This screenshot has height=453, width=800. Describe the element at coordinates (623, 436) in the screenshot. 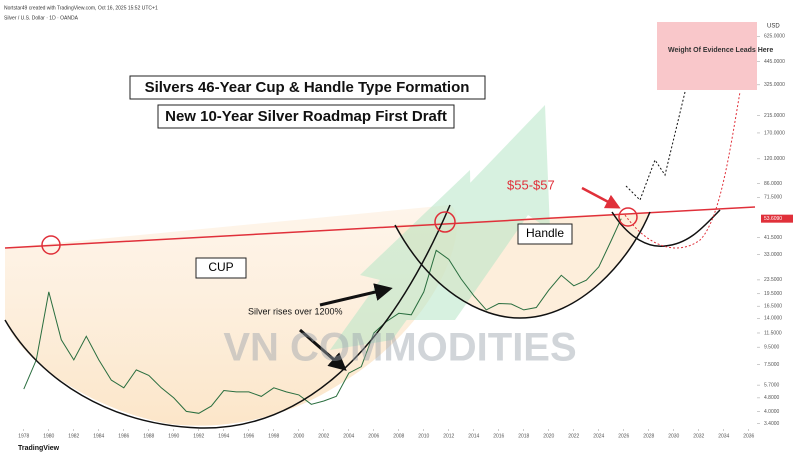

I see `x-tick-label: 2026` at that location.